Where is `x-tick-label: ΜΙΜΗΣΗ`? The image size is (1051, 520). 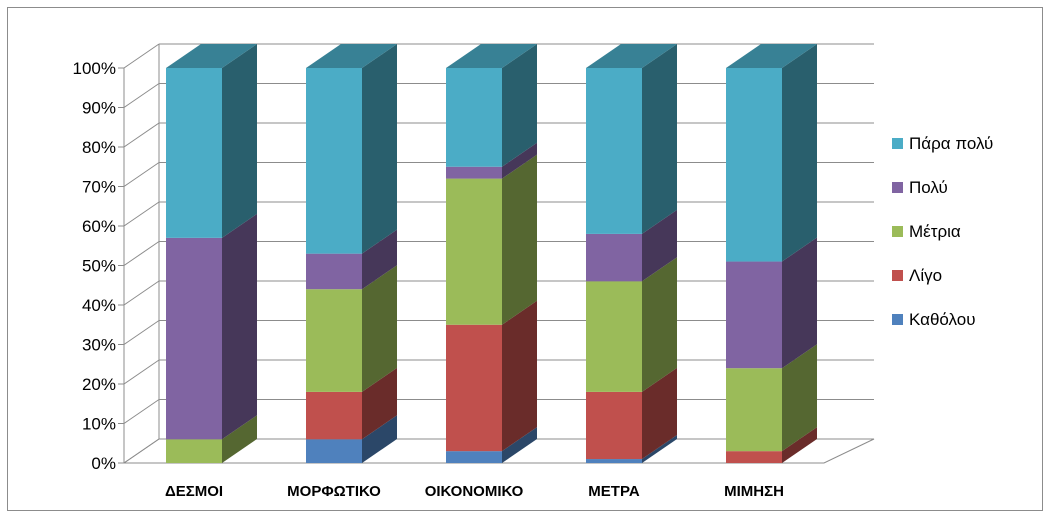 x-tick-label: ΜΙΜΗΣΗ is located at coordinates (754, 491).